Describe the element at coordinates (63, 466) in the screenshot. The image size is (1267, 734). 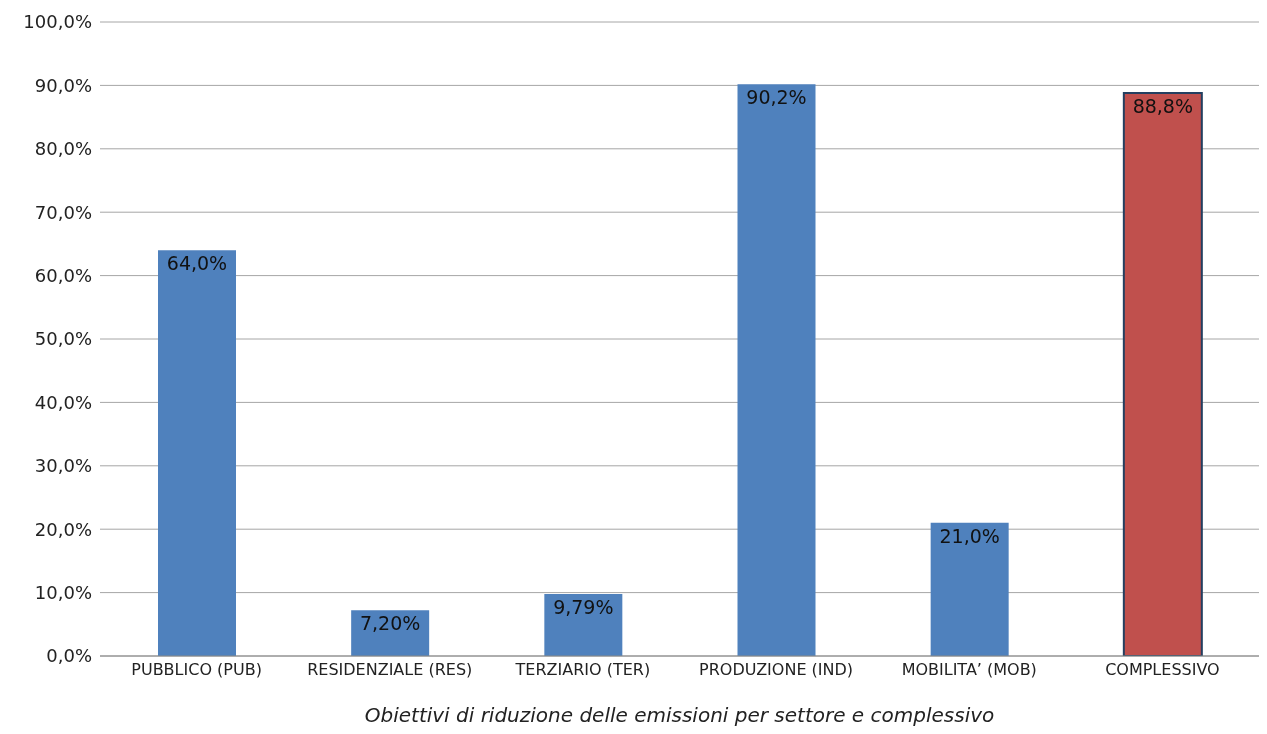
I see `y-tick-label: 30,0%` at that location.